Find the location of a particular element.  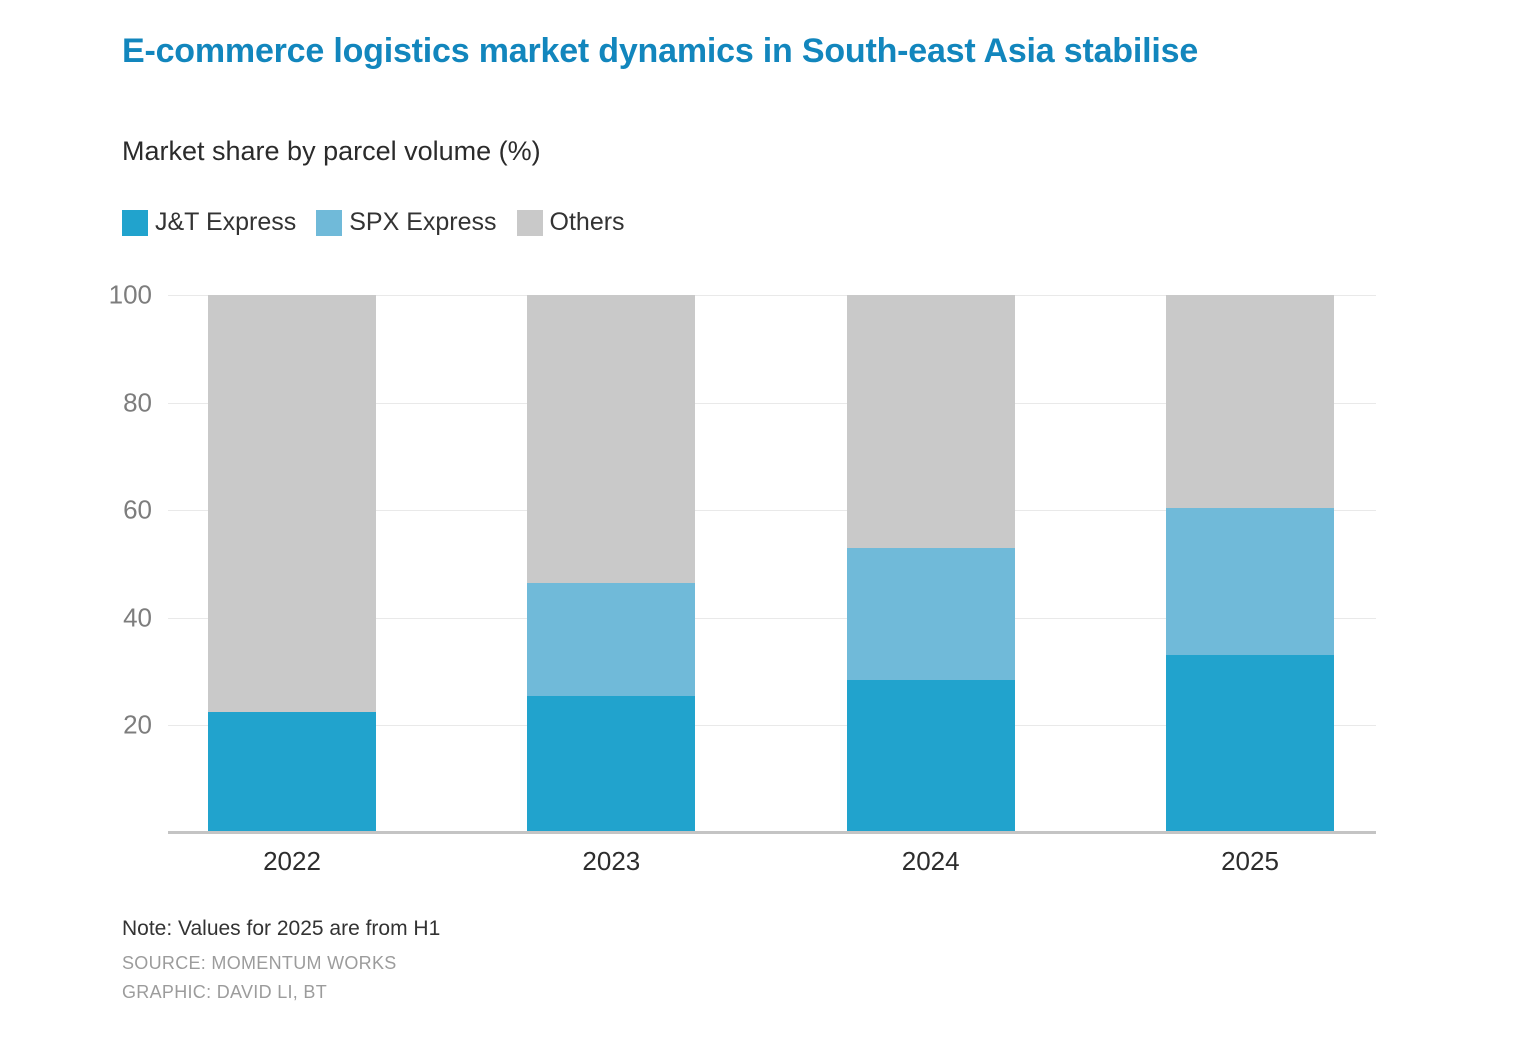

y-axis-tick-label: 80 is located at coordinates (137, 402).